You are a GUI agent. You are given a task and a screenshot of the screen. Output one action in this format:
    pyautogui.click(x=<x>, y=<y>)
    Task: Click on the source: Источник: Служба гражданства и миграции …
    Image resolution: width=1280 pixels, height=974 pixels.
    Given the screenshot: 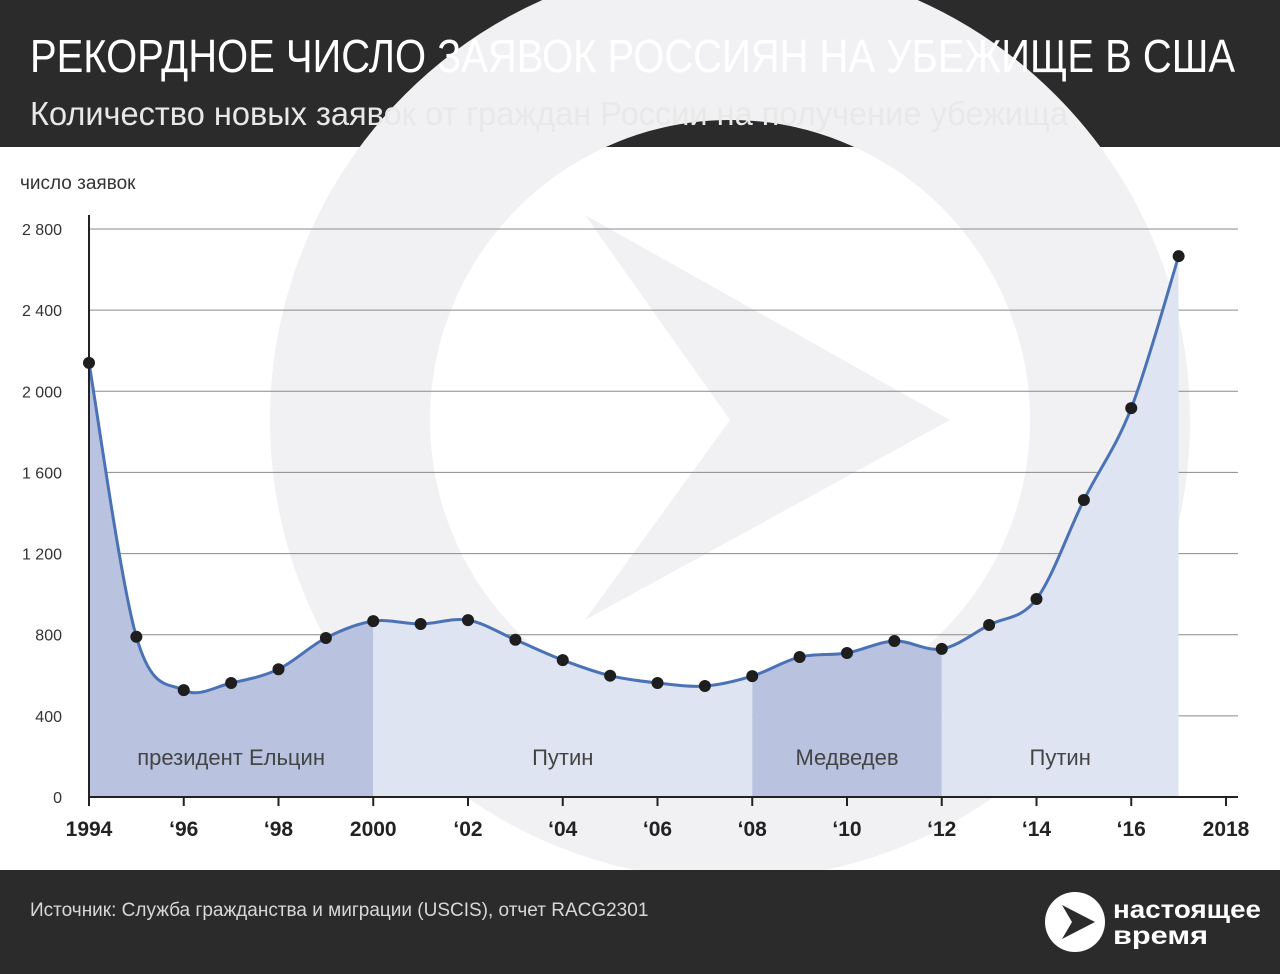 What is the action you would take?
    pyautogui.click(x=339, y=910)
    